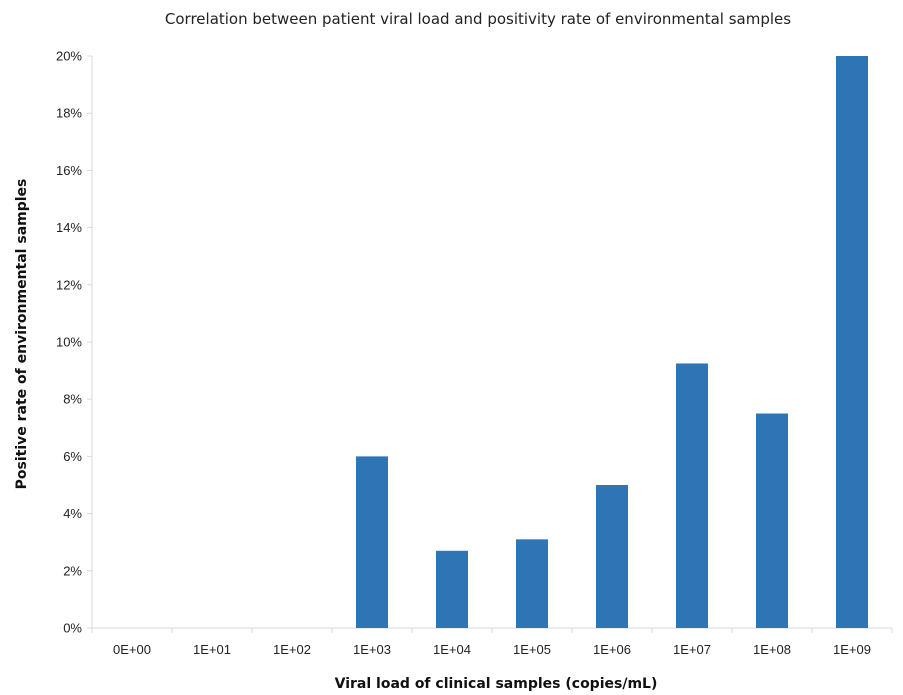 This screenshot has height=695, width=903. I want to click on bar-1E+06, so click(612, 556).